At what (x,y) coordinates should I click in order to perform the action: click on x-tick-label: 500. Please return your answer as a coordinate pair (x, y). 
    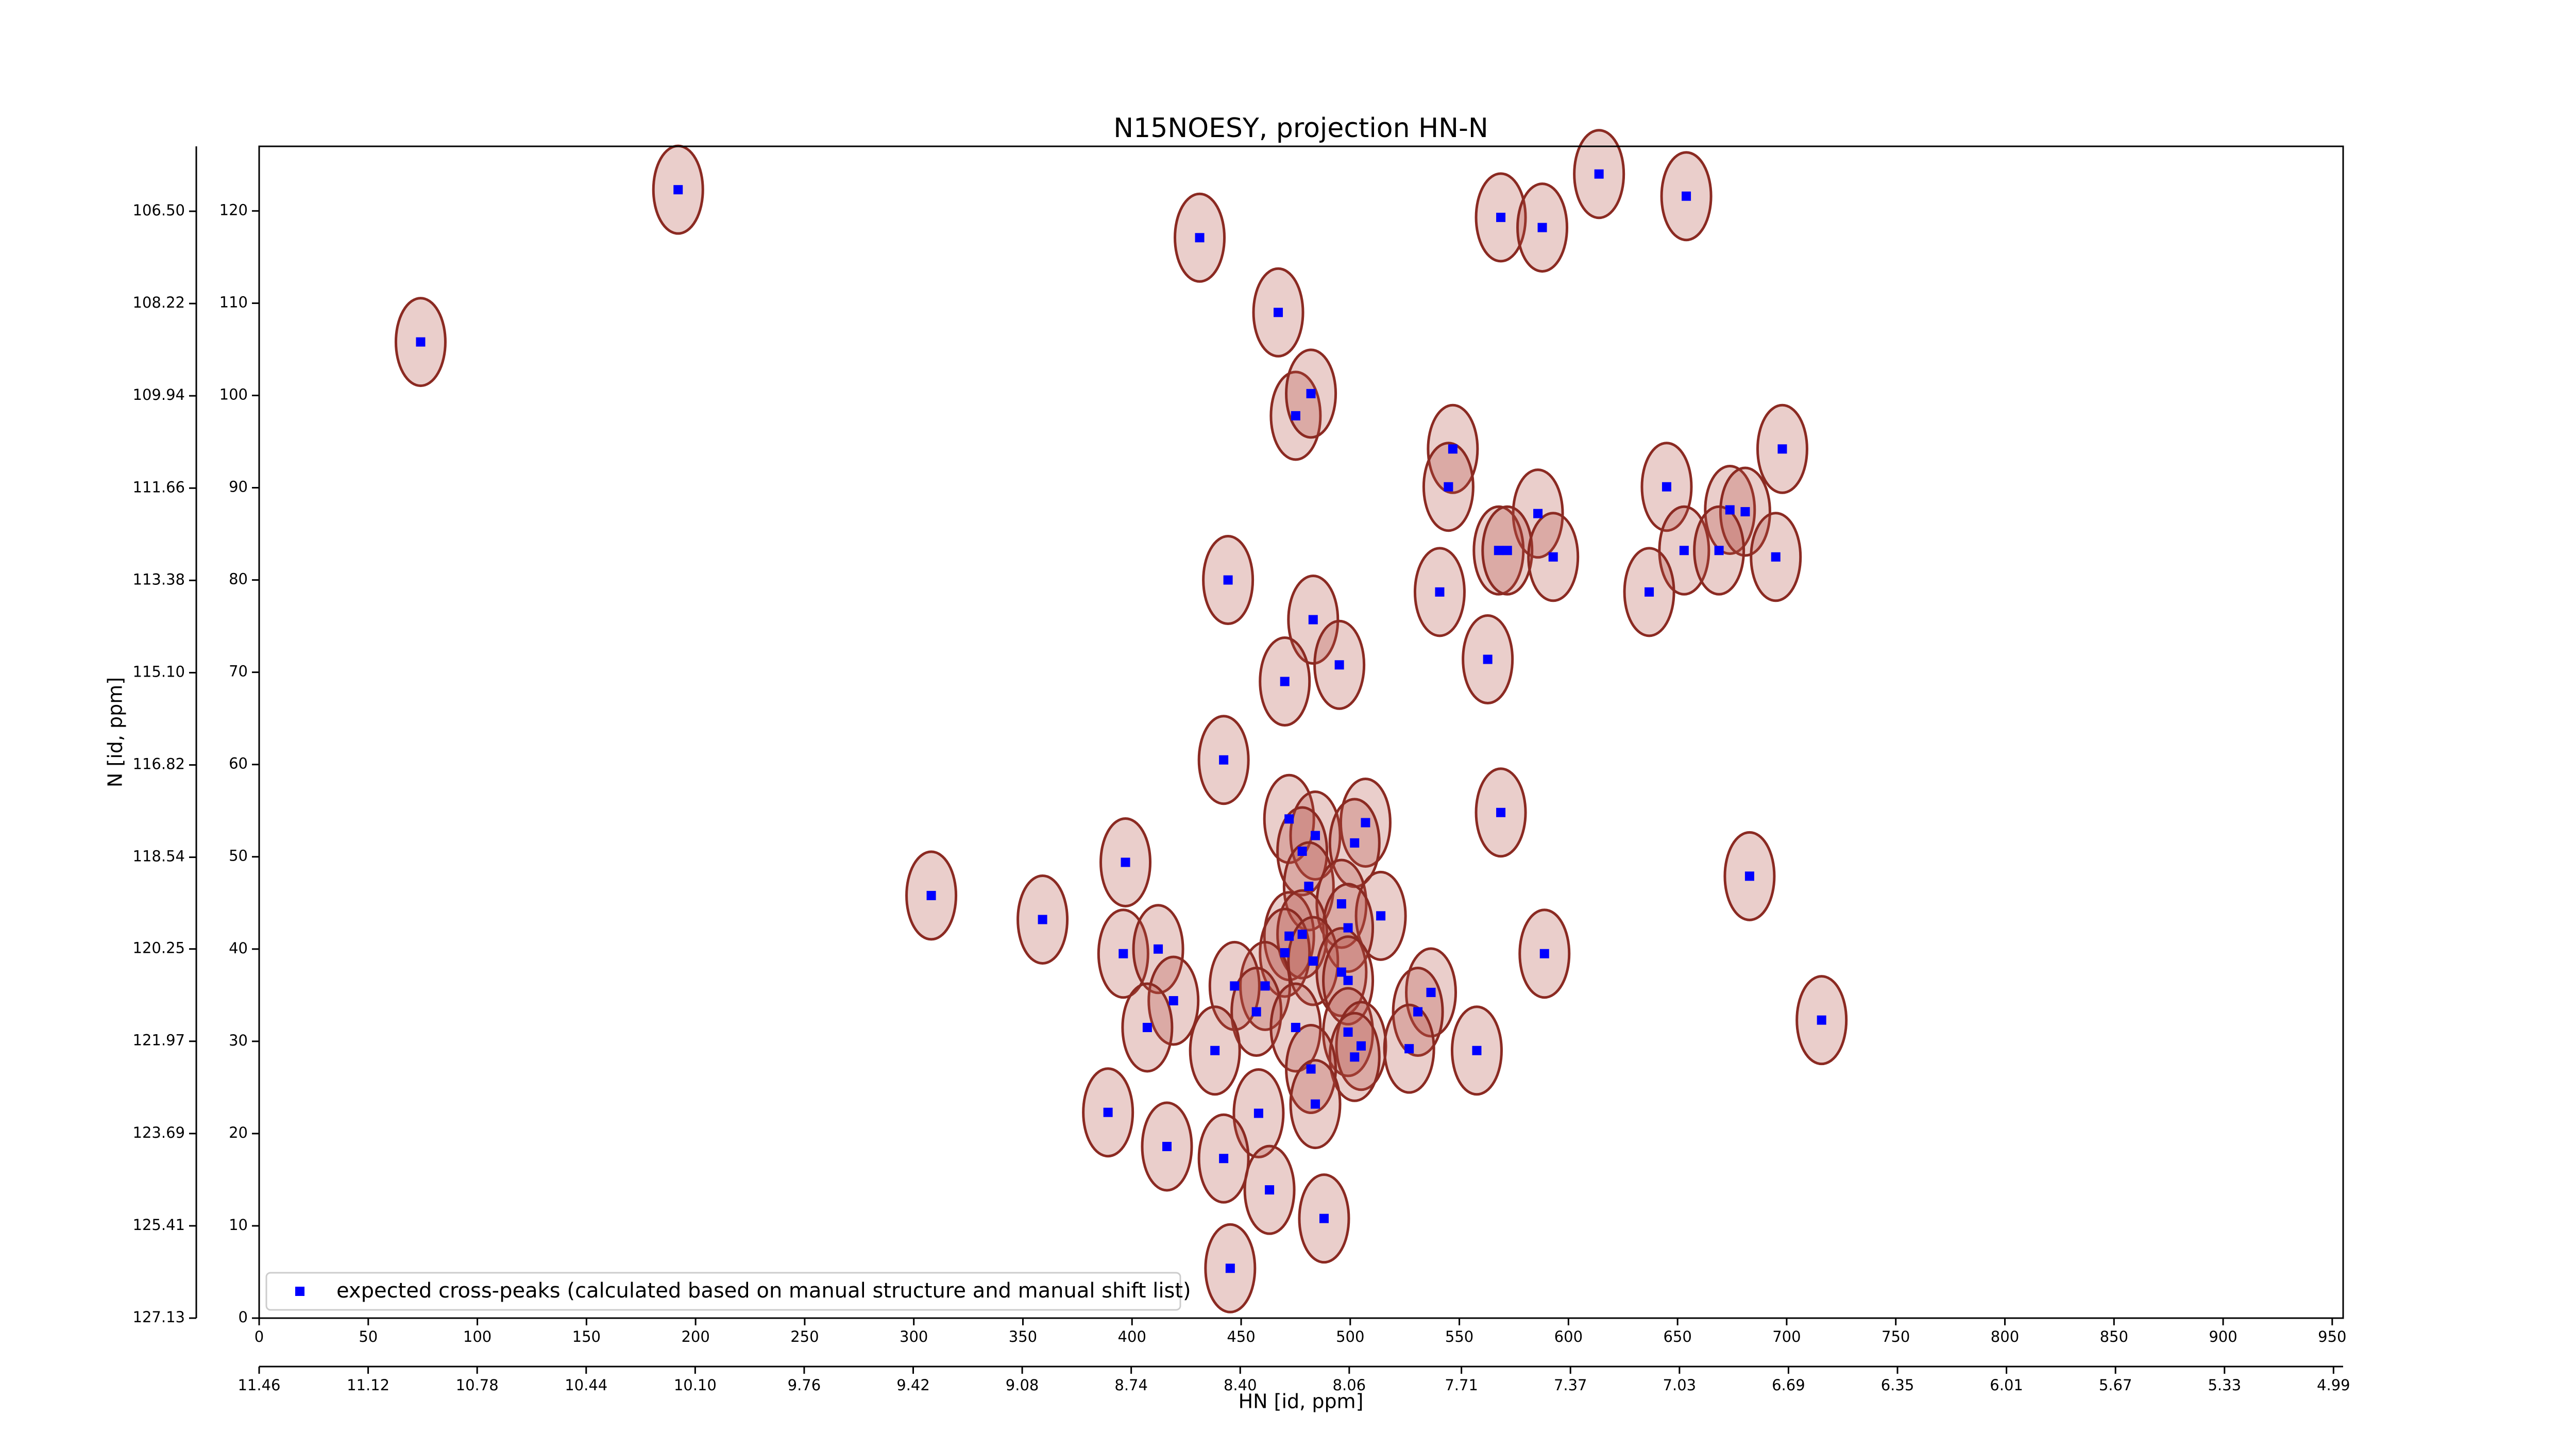
    Looking at the image, I should click on (1350, 1336).